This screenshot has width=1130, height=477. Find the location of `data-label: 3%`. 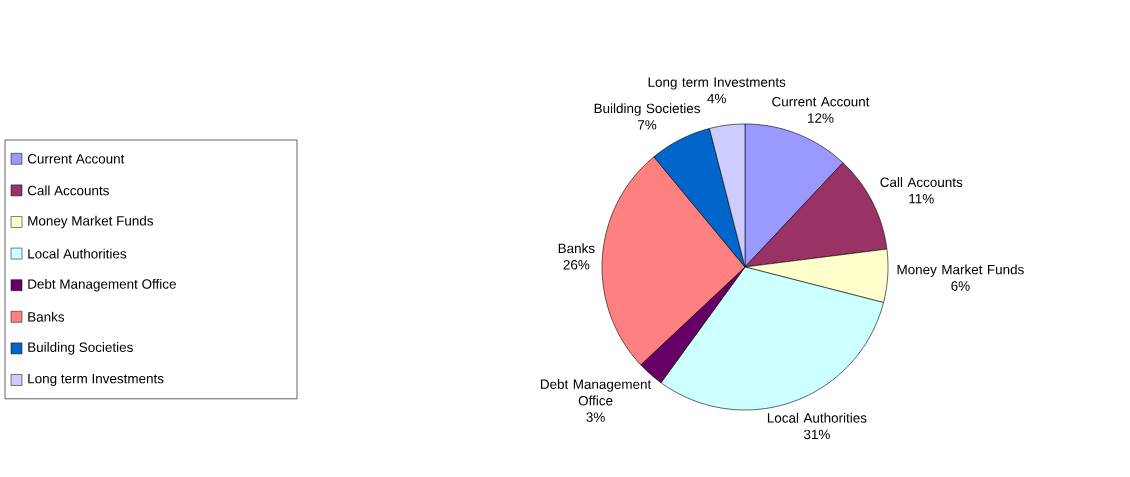

data-label: 3% is located at coordinates (595, 417).